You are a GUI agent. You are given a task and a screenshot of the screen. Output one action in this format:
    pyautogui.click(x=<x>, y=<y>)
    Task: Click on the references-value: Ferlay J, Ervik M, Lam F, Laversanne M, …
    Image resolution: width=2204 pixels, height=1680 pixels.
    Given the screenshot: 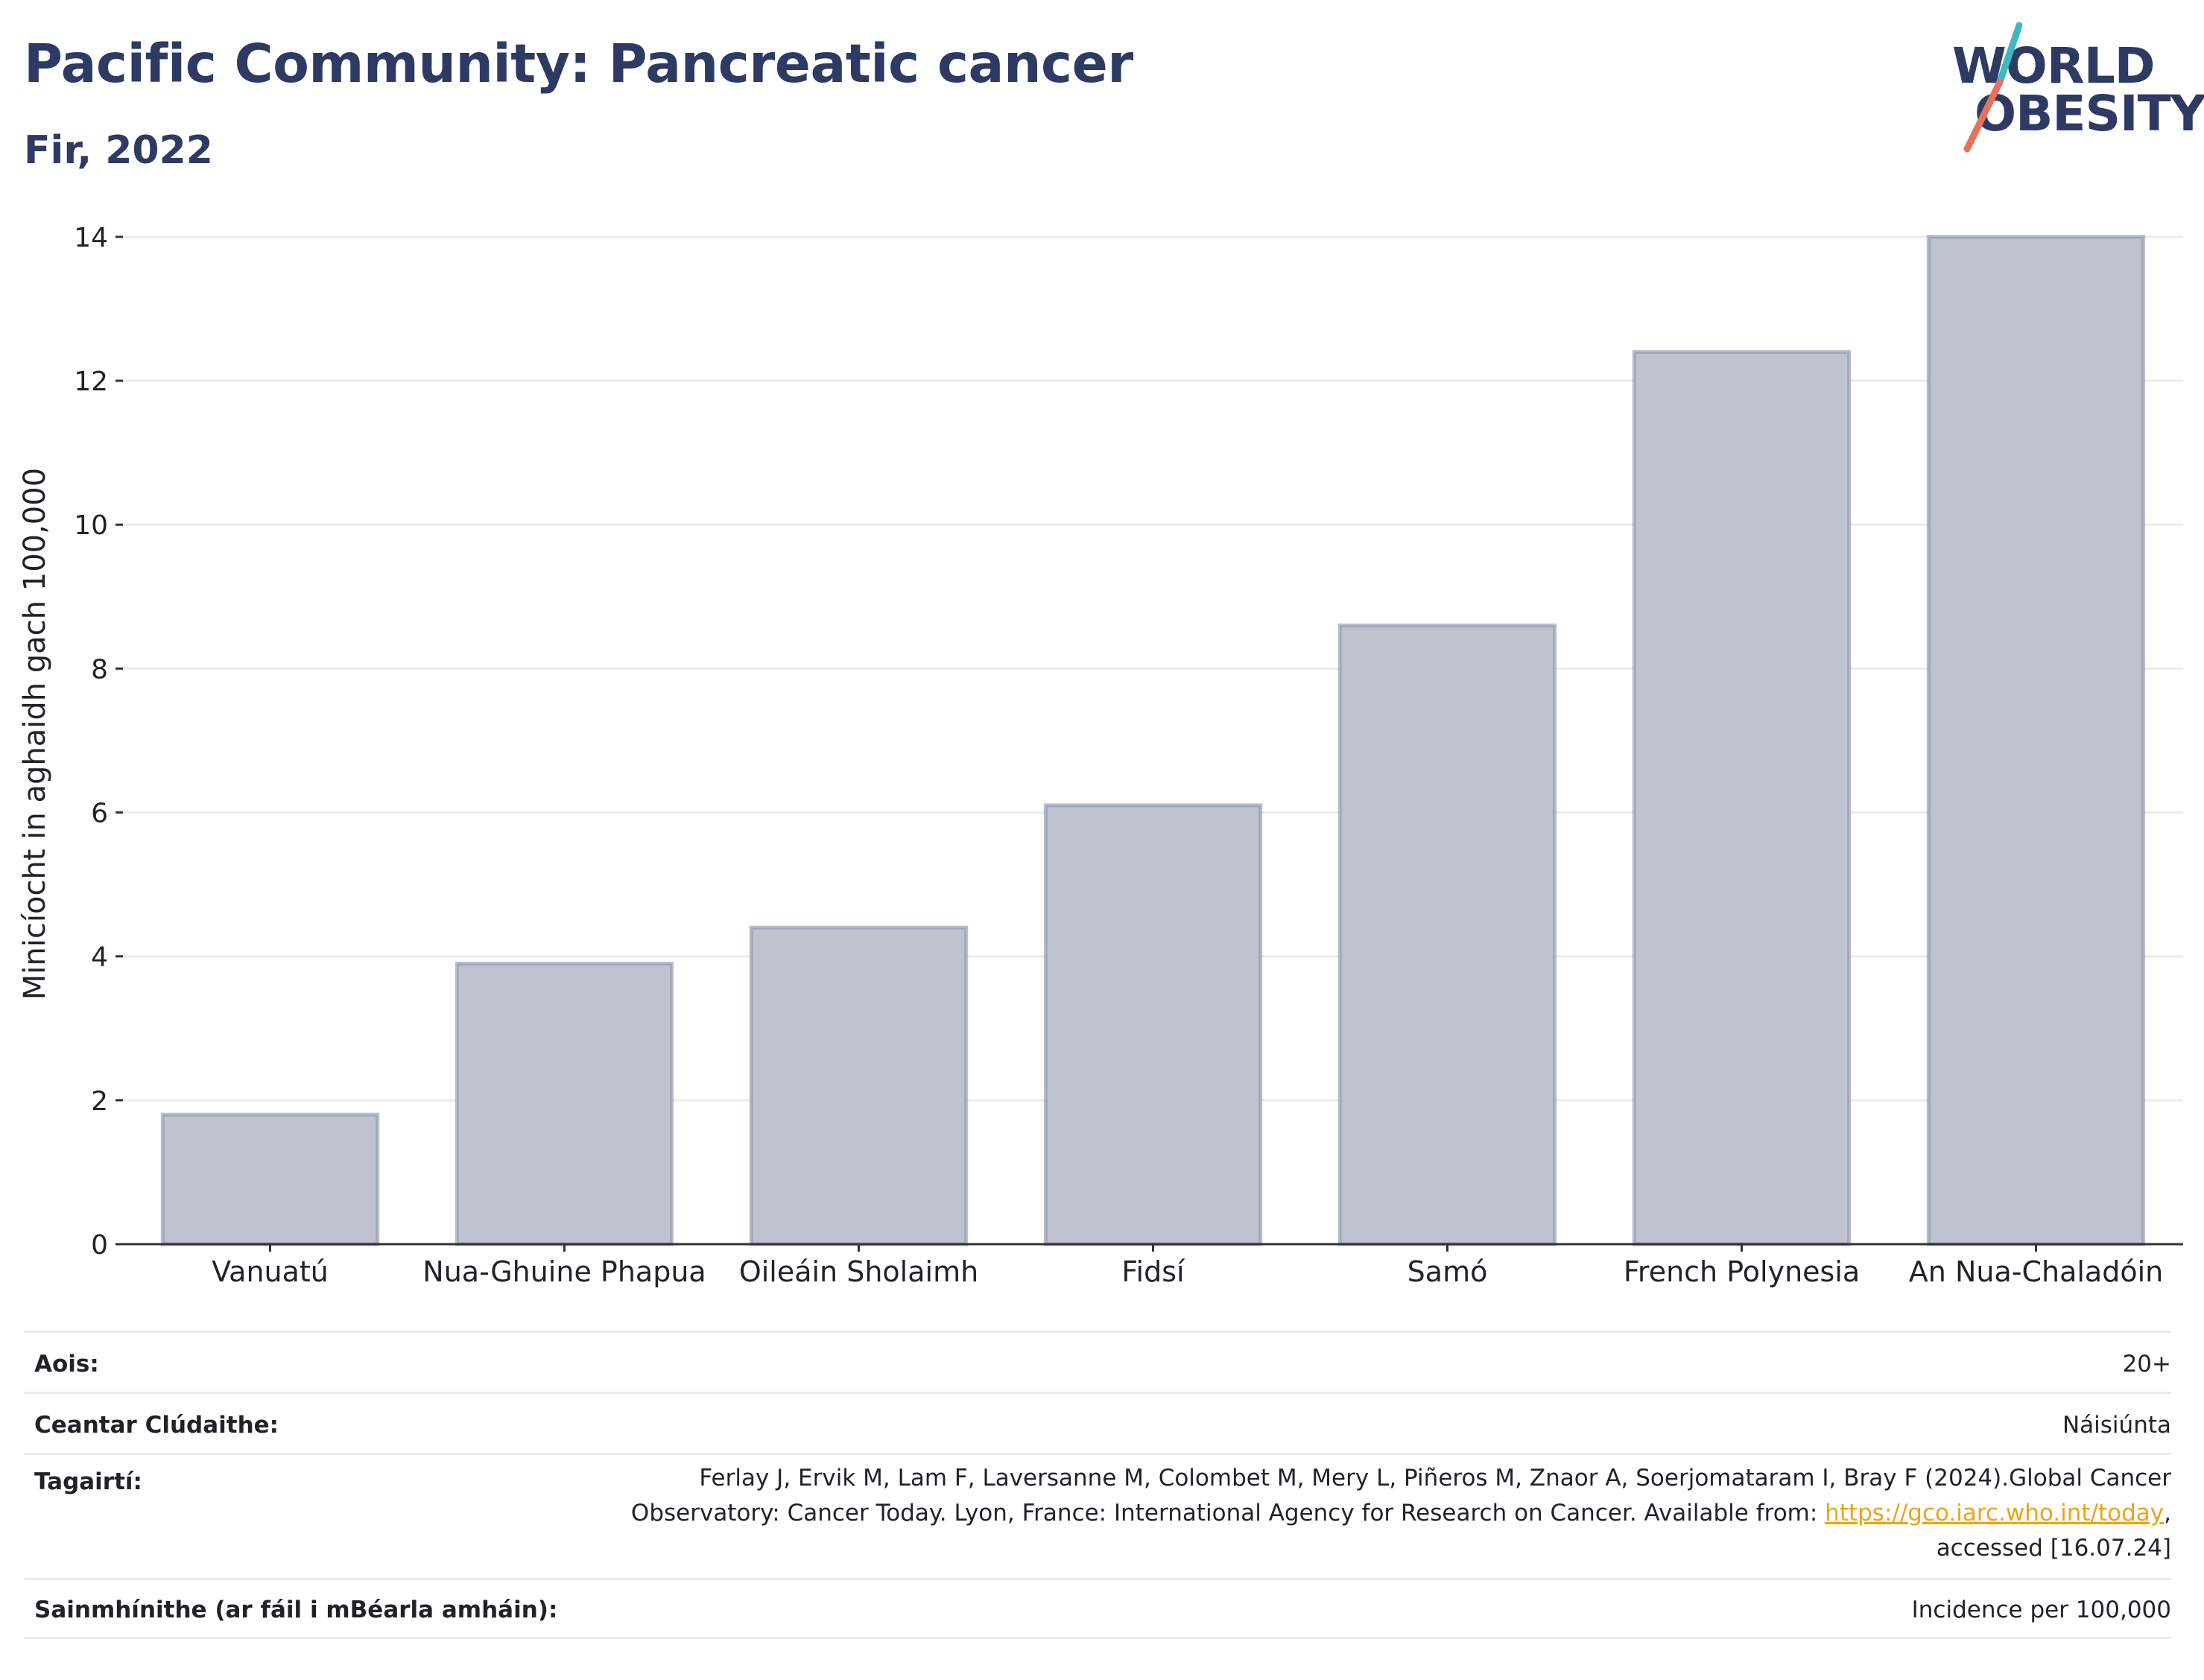 What is the action you would take?
    pyautogui.click(x=1401, y=1513)
    